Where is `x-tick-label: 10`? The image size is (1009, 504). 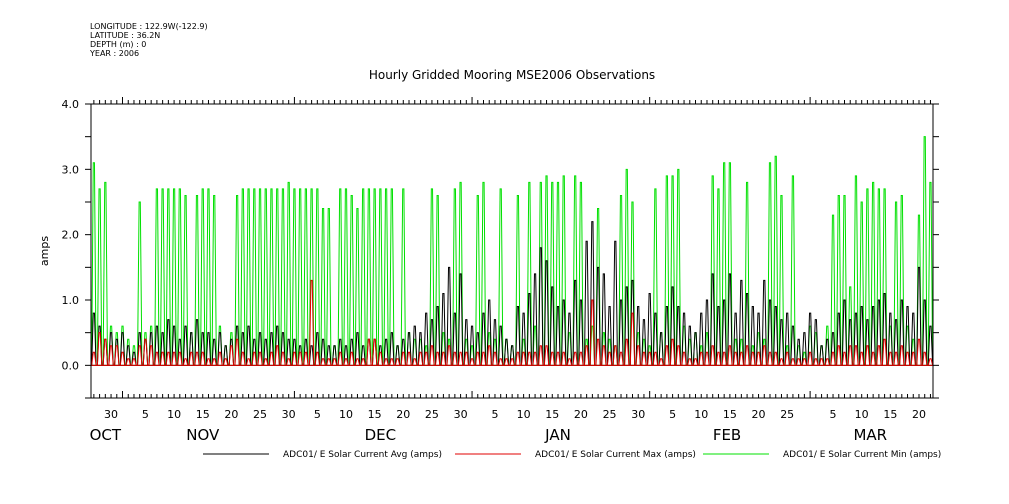
x-tick-label: 10 is located at coordinates (346, 414).